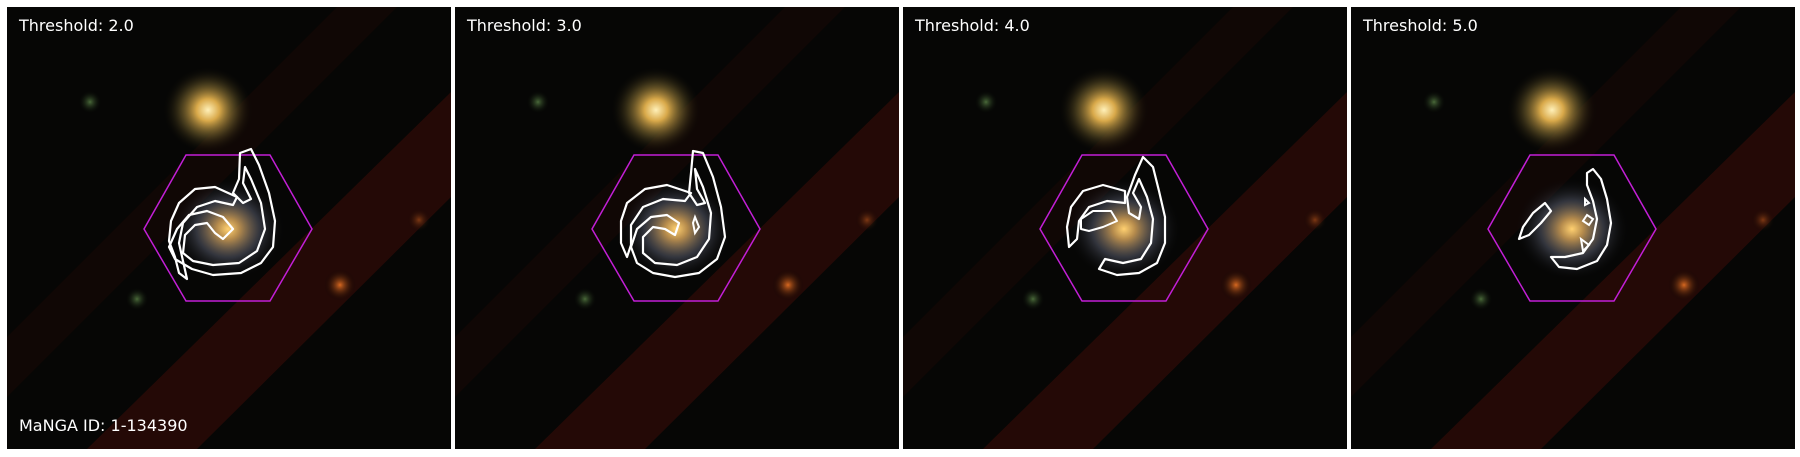 Image resolution: width=1800 pixels, height=457 pixels. What do you see at coordinates (972, 25) in the screenshot?
I see `threshold-label: Threshold: 4.0` at bounding box center [972, 25].